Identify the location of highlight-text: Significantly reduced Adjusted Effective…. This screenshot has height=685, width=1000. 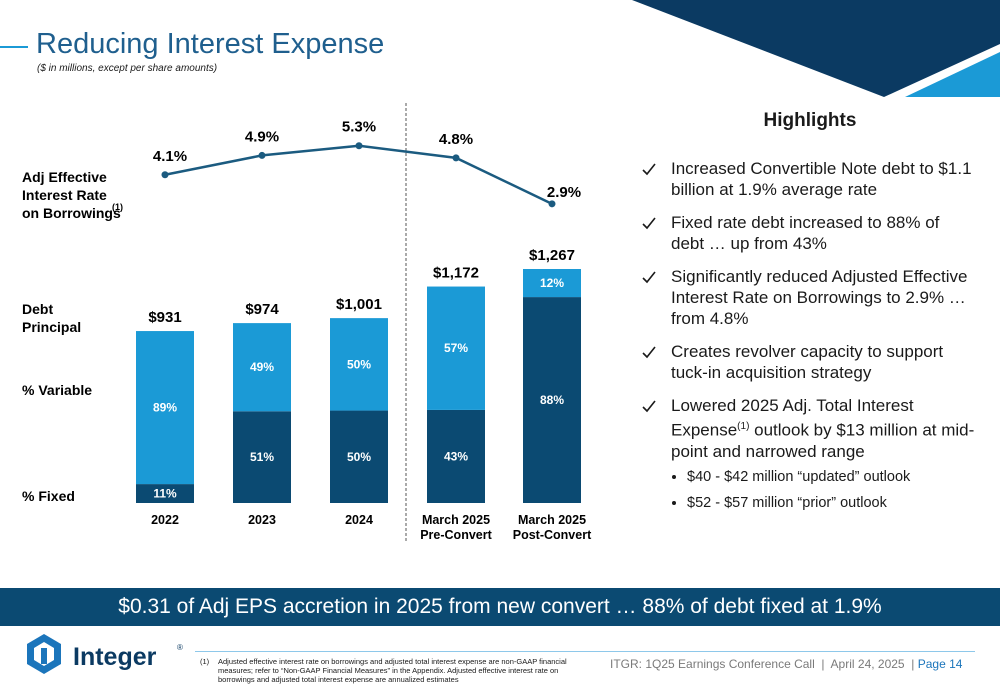
(819, 297).